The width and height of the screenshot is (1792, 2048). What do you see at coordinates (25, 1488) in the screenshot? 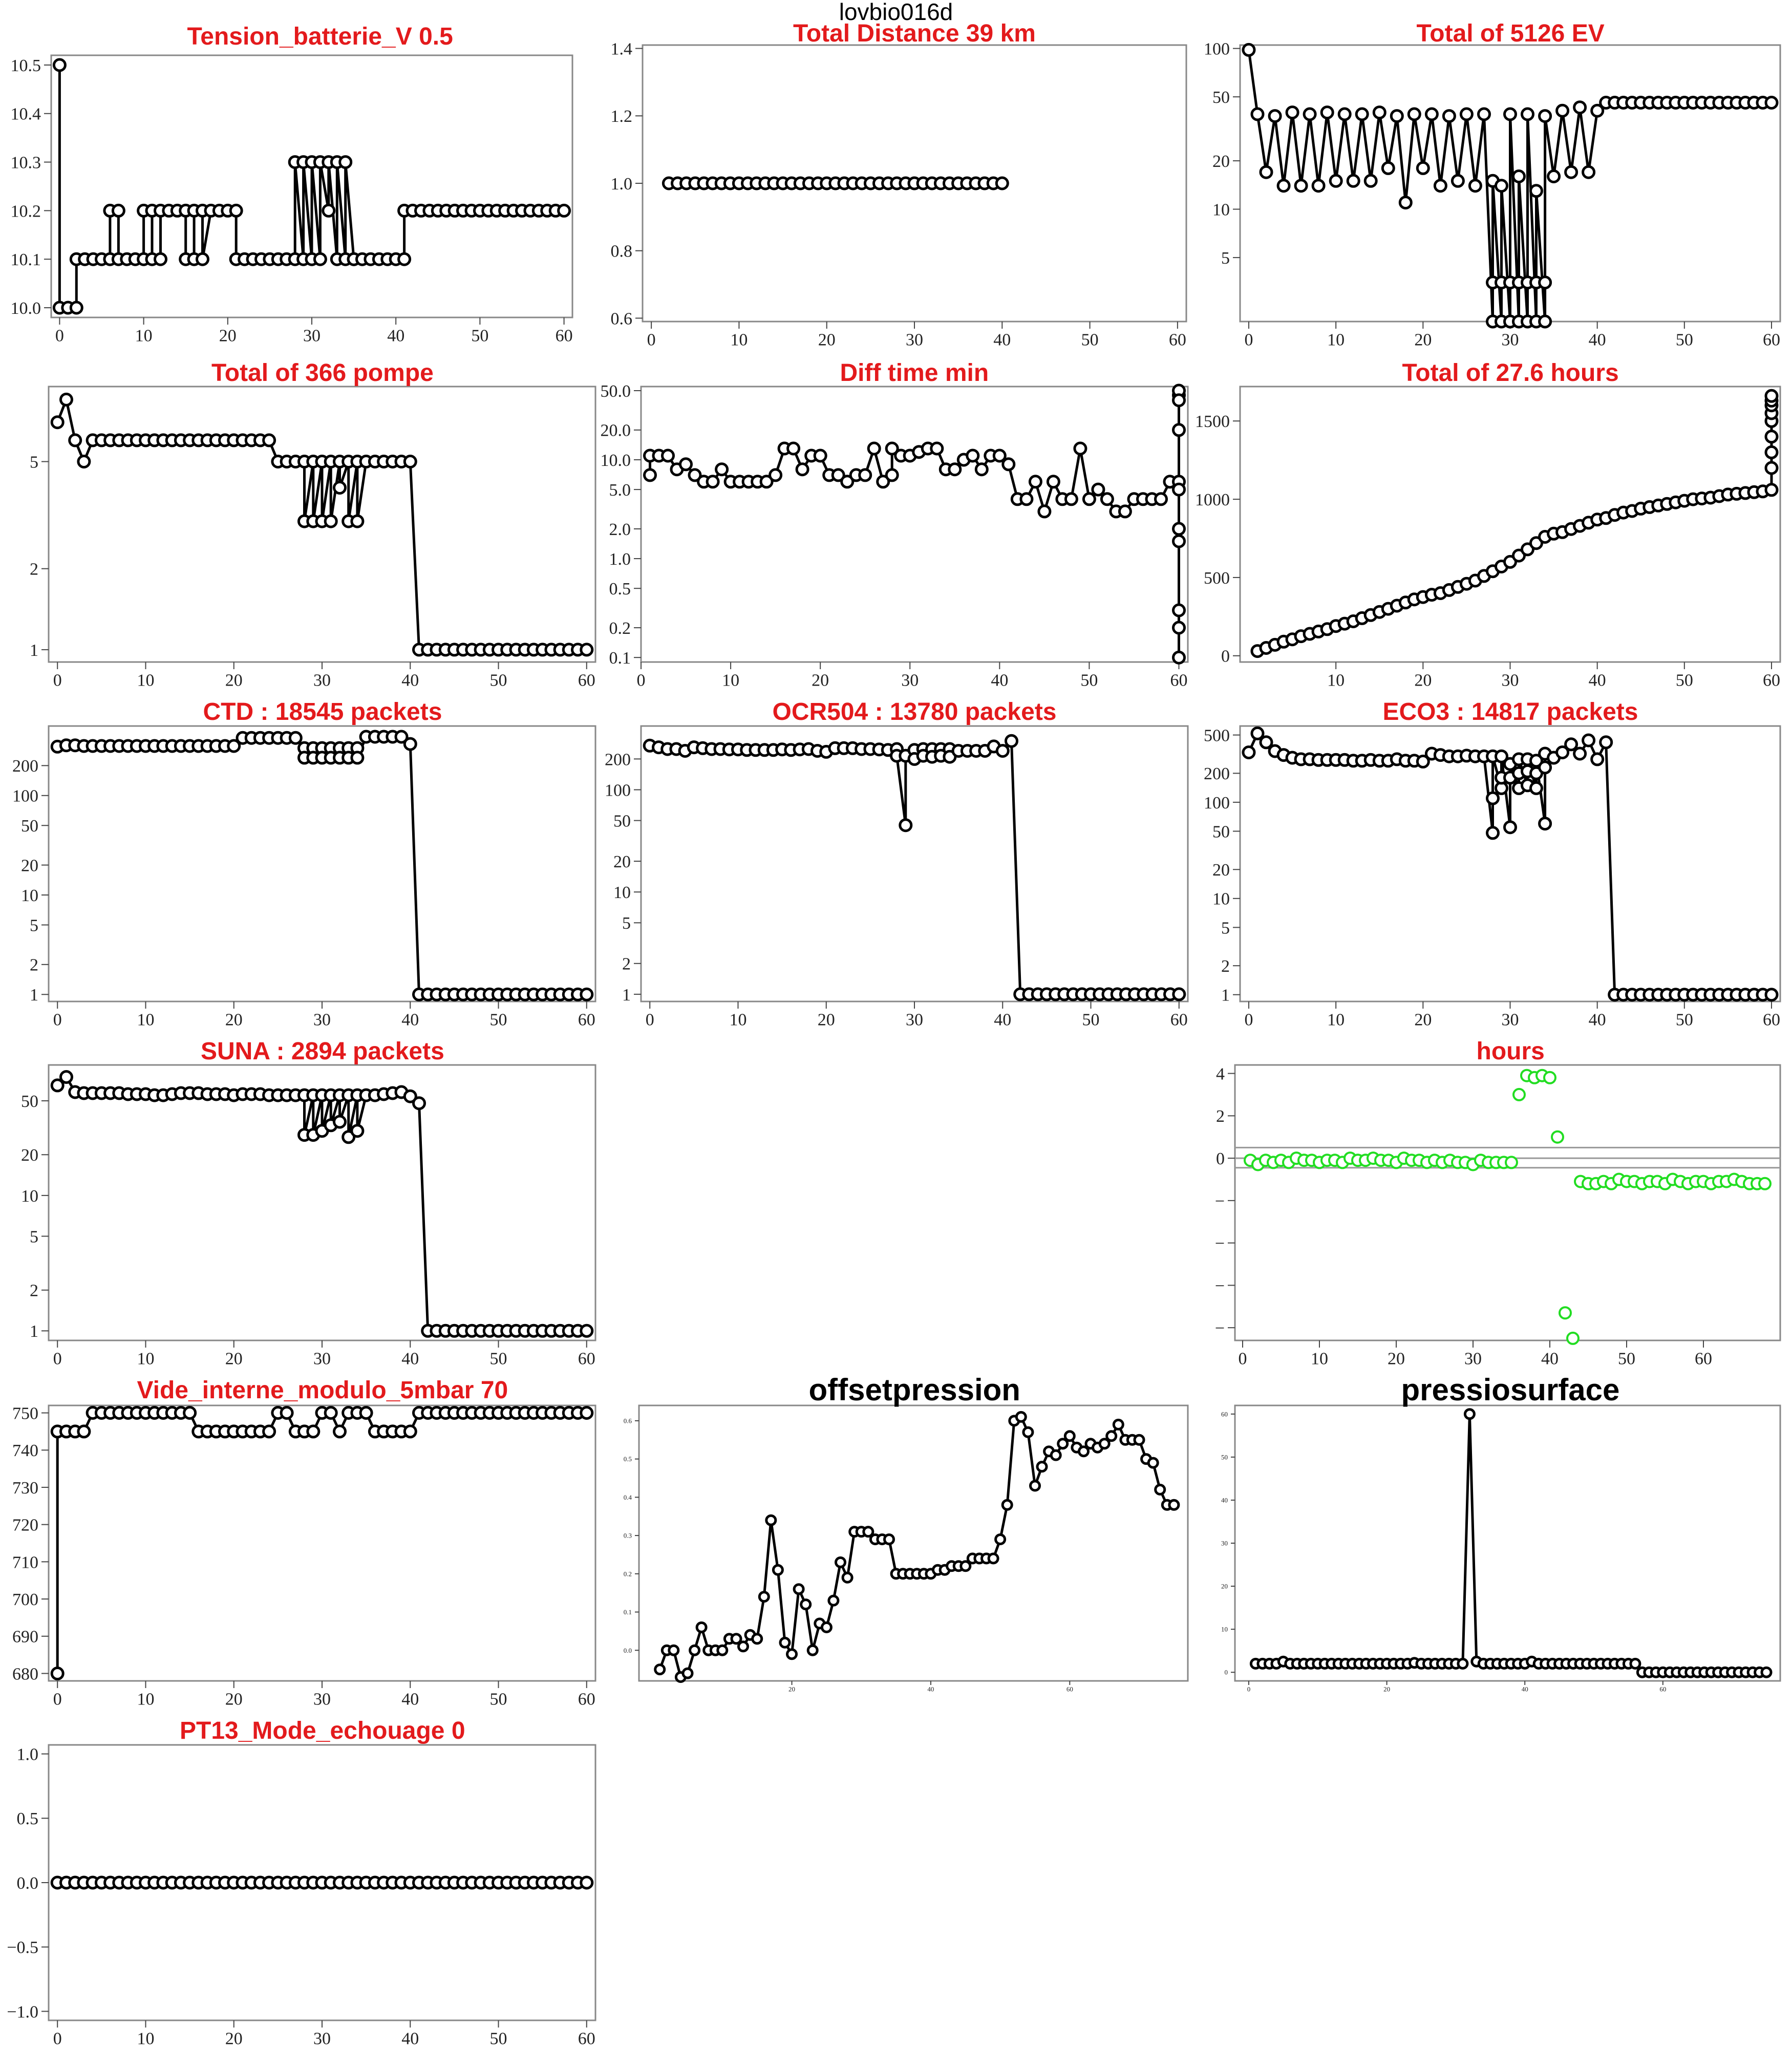
I see `y-tick-label: 730` at bounding box center [25, 1488].